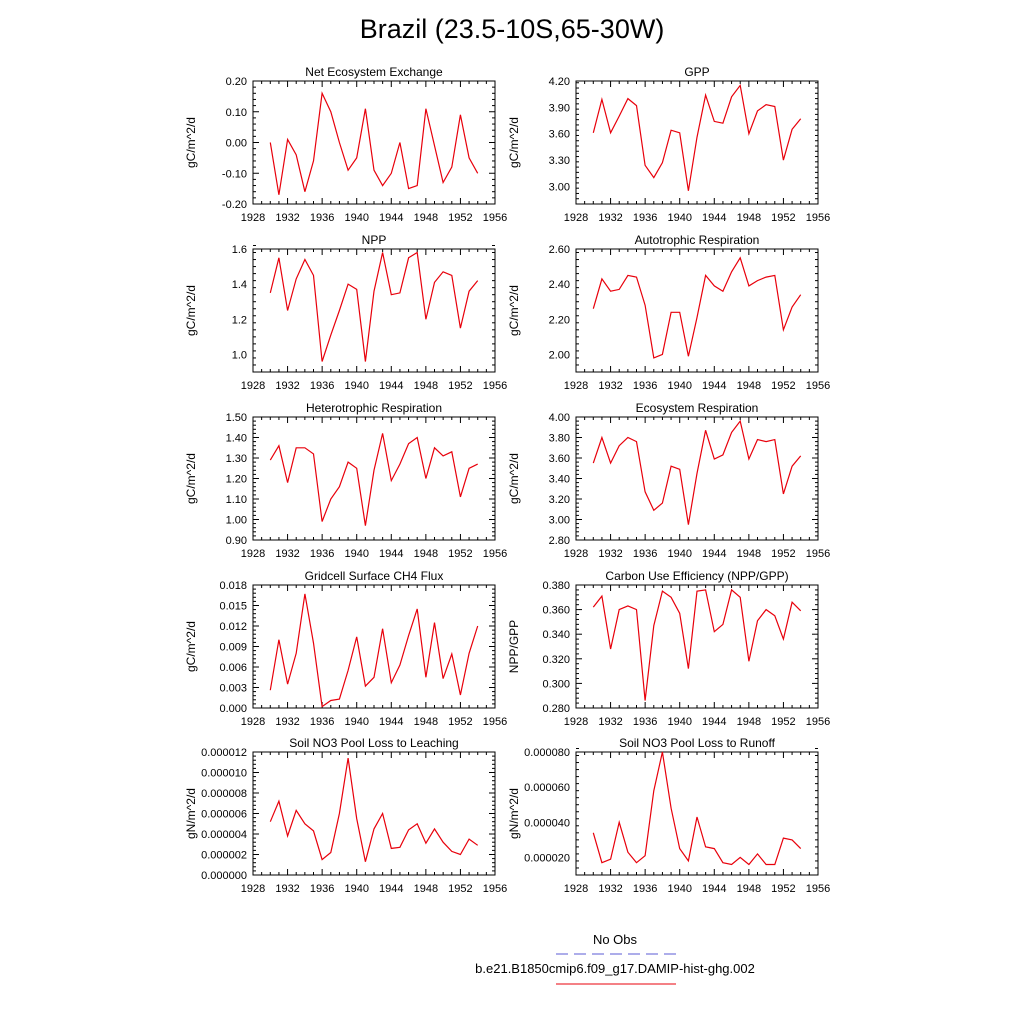 This screenshot has width=1024, height=1024. Describe the element at coordinates (547, 823) in the screenshot. I see `y-tick-label: 0.000040` at that location.